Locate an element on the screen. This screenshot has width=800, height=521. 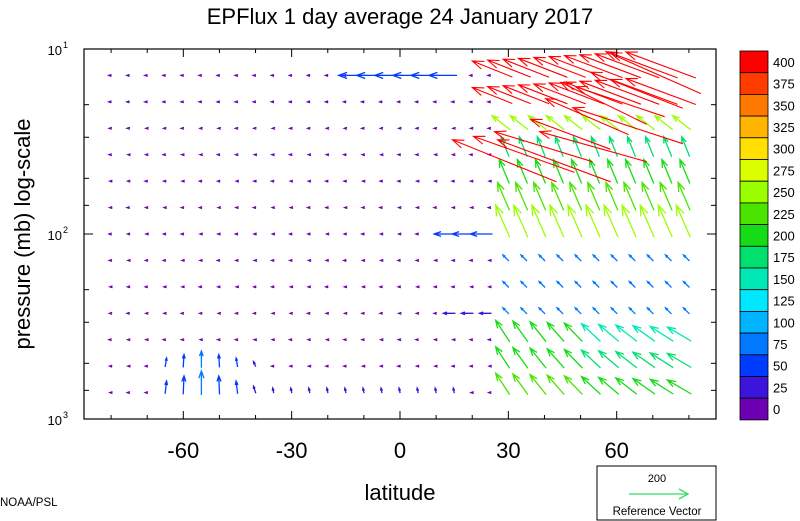
y-tick-exponent: 1 is located at coordinates (65, 45).